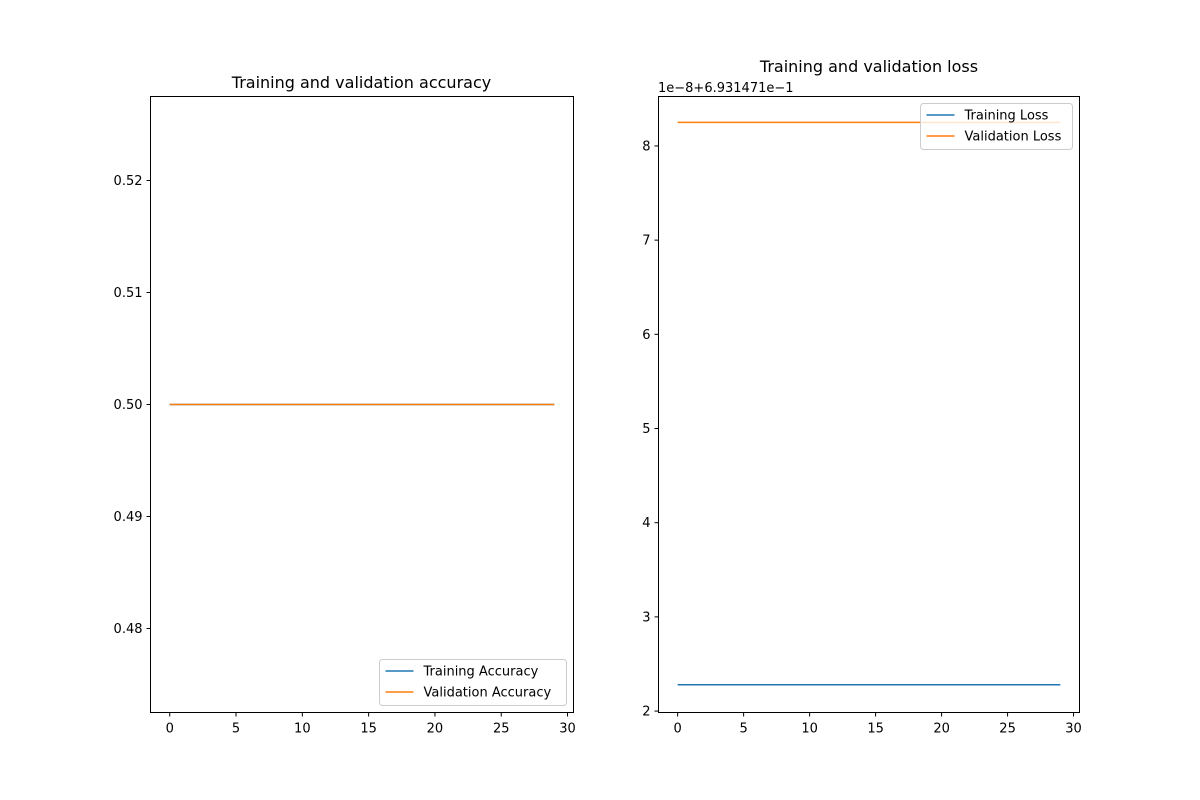 Image resolution: width=1200 pixels, height=800 pixels. What do you see at coordinates (368, 729) in the screenshot?
I see `accuracy-x-tick-label: 15` at bounding box center [368, 729].